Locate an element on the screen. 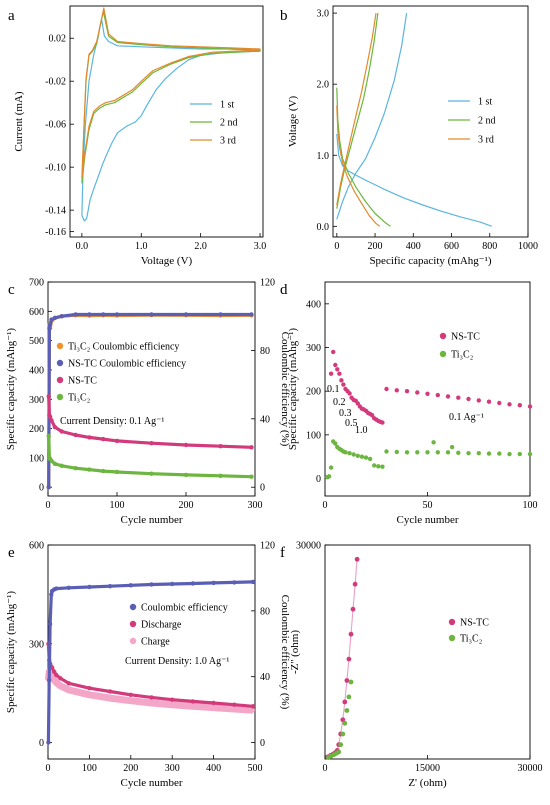 The height and width of the screenshot is (805, 550). x-tick-label: 800 is located at coordinates (489, 246).